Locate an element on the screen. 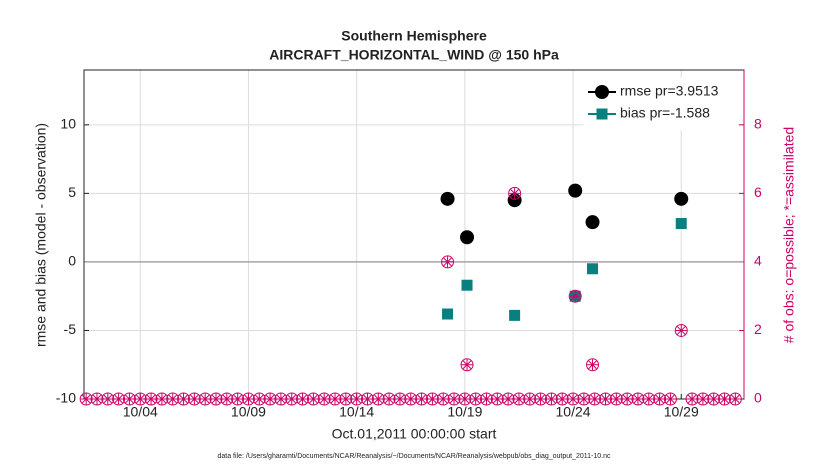 This screenshot has height=470, width=830. x-tick-label: 10/29 is located at coordinates (681, 412).